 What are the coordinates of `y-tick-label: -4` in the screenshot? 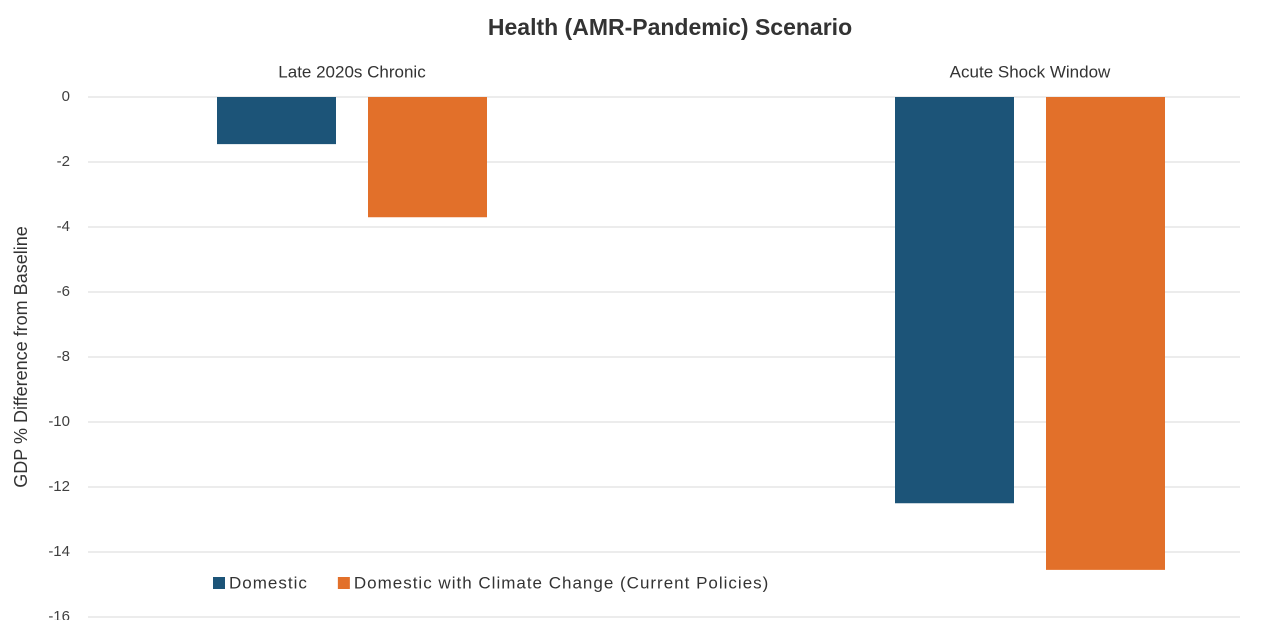 It's located at (63, 226).